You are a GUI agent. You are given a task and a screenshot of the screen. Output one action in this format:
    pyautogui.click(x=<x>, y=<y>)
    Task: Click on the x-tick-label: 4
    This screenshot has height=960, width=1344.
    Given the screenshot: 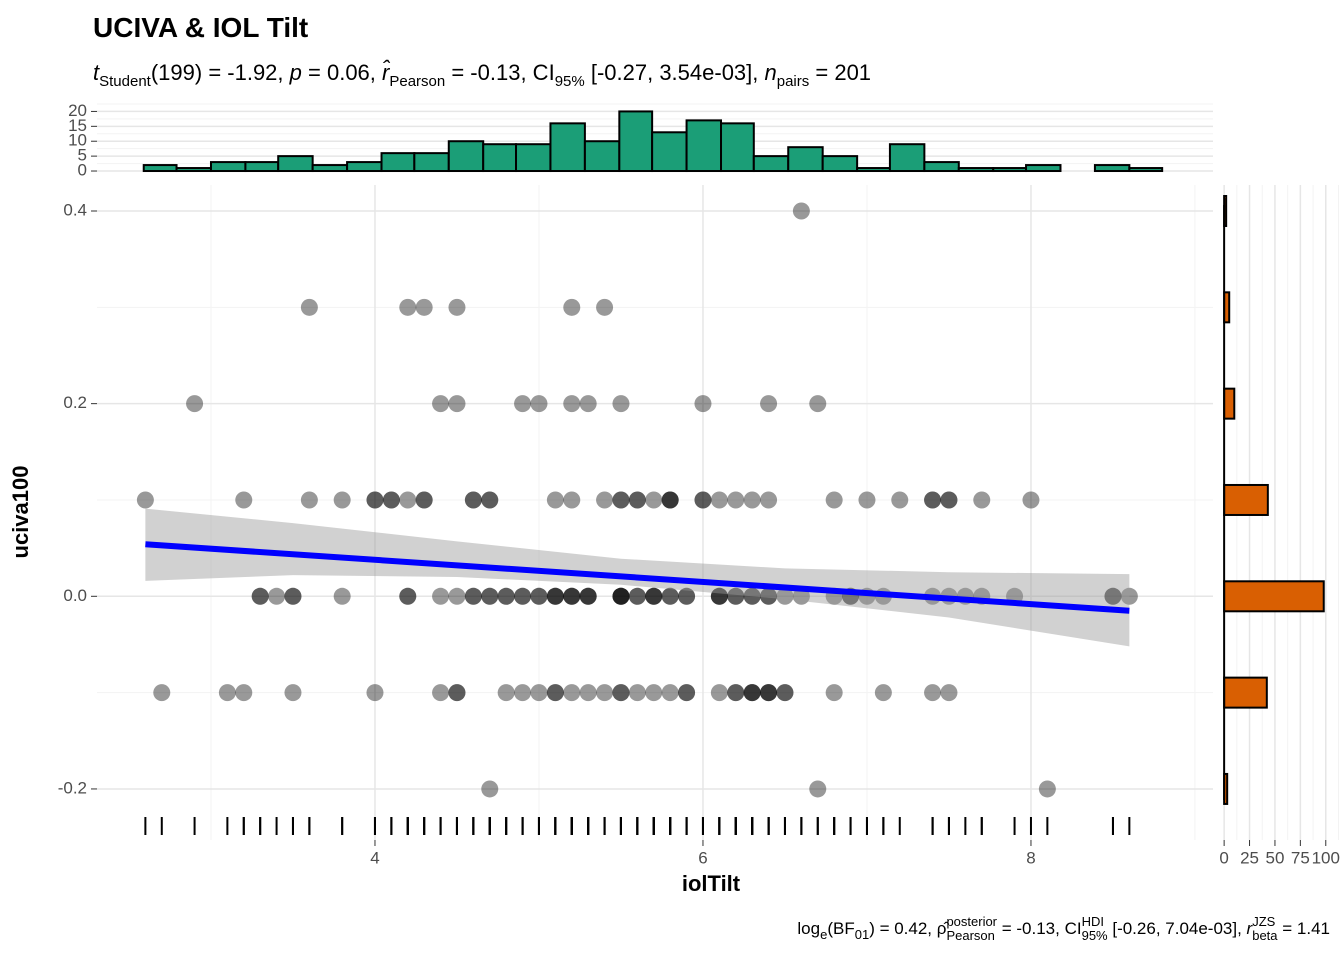 What is the action you would take?
    pyautogui.click(x=374, y=857)
    